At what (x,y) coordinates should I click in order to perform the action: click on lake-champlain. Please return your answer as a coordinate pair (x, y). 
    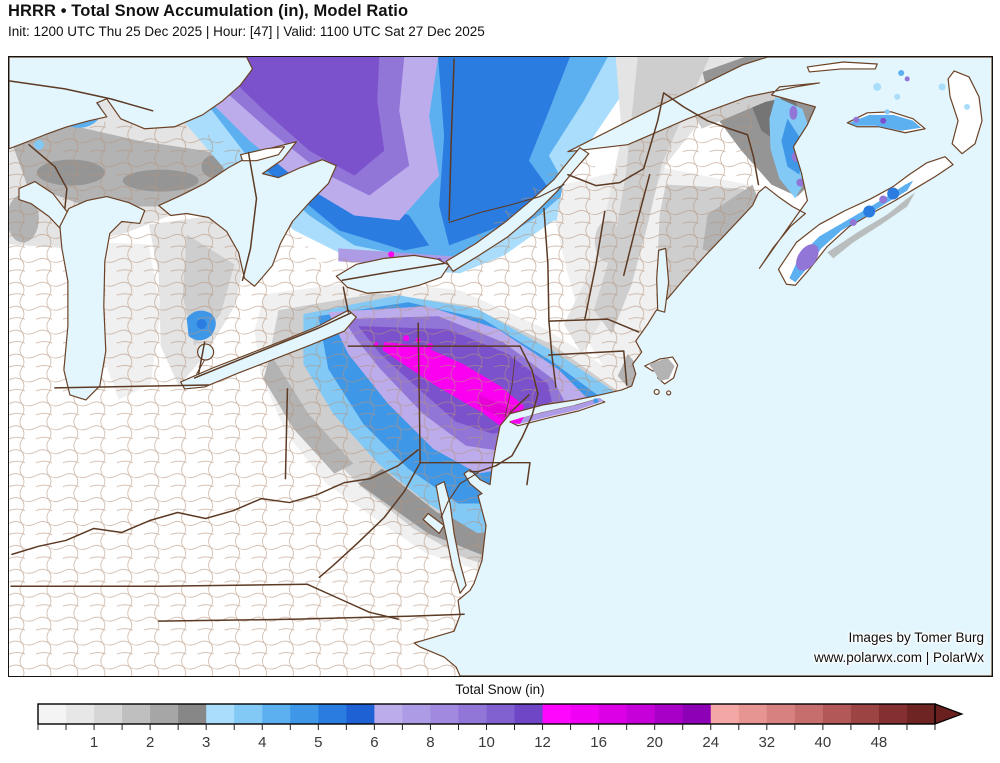
    Looking at the image, I should click on (663, 280).